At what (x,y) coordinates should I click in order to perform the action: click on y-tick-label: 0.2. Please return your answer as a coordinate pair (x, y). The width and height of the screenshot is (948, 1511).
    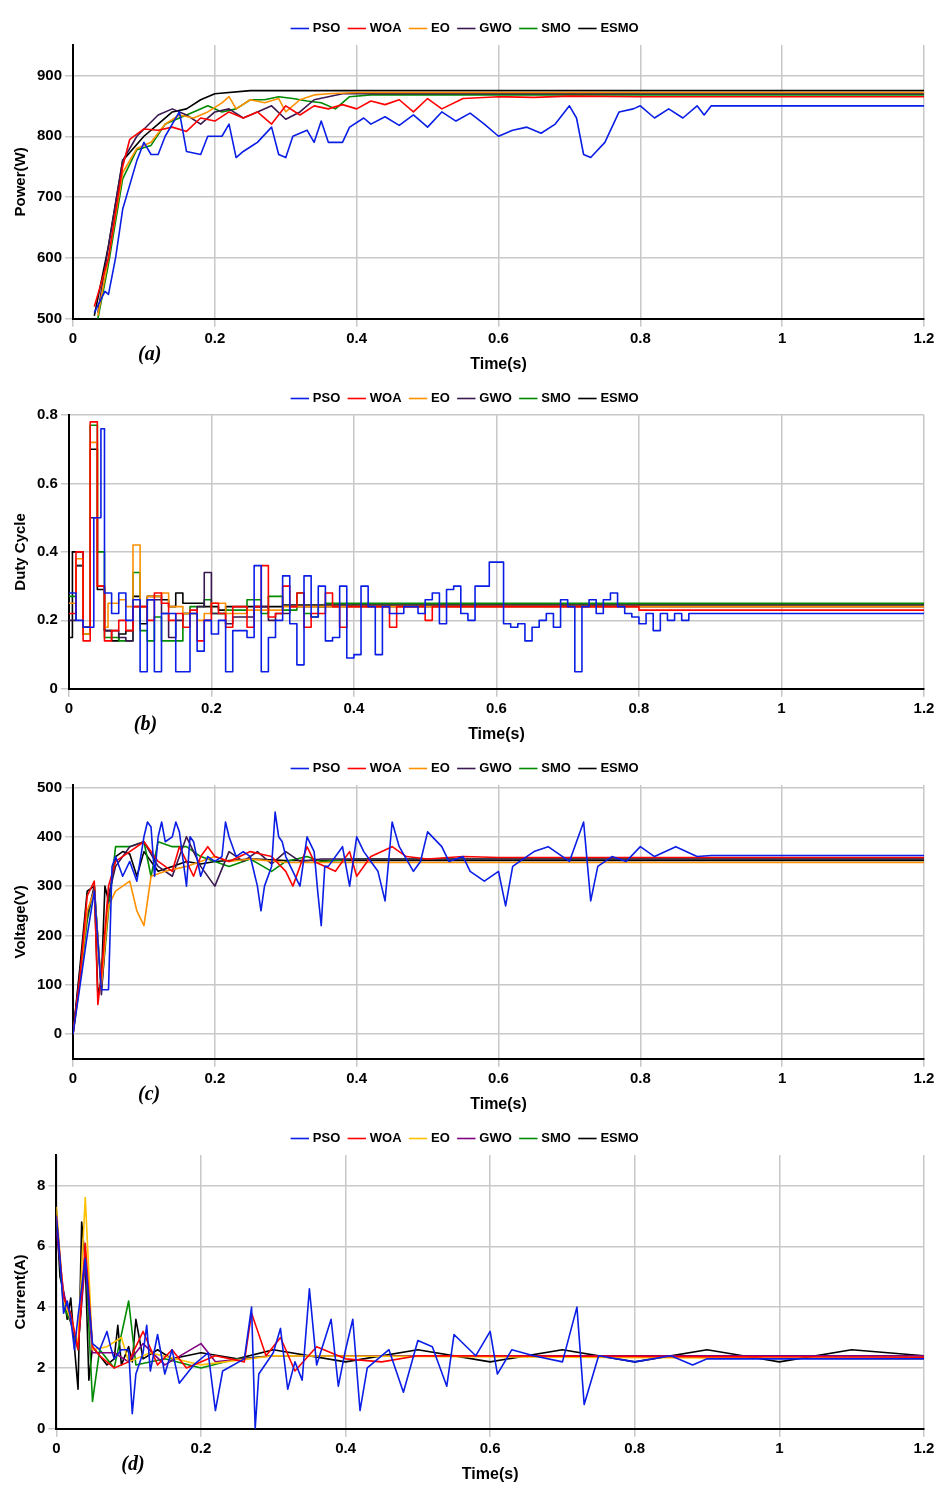
    Looking at the image, I should click on (47, 619).